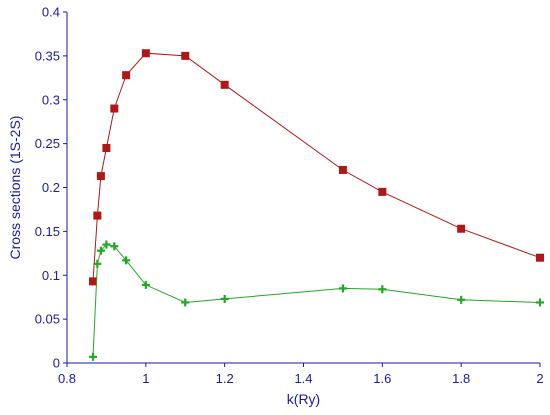 The width and height of the screenshot is (550, 415). Describe the element at coordinates (51, 275) in the screenshot. I see `y-tick-label: 0.1` at that location.